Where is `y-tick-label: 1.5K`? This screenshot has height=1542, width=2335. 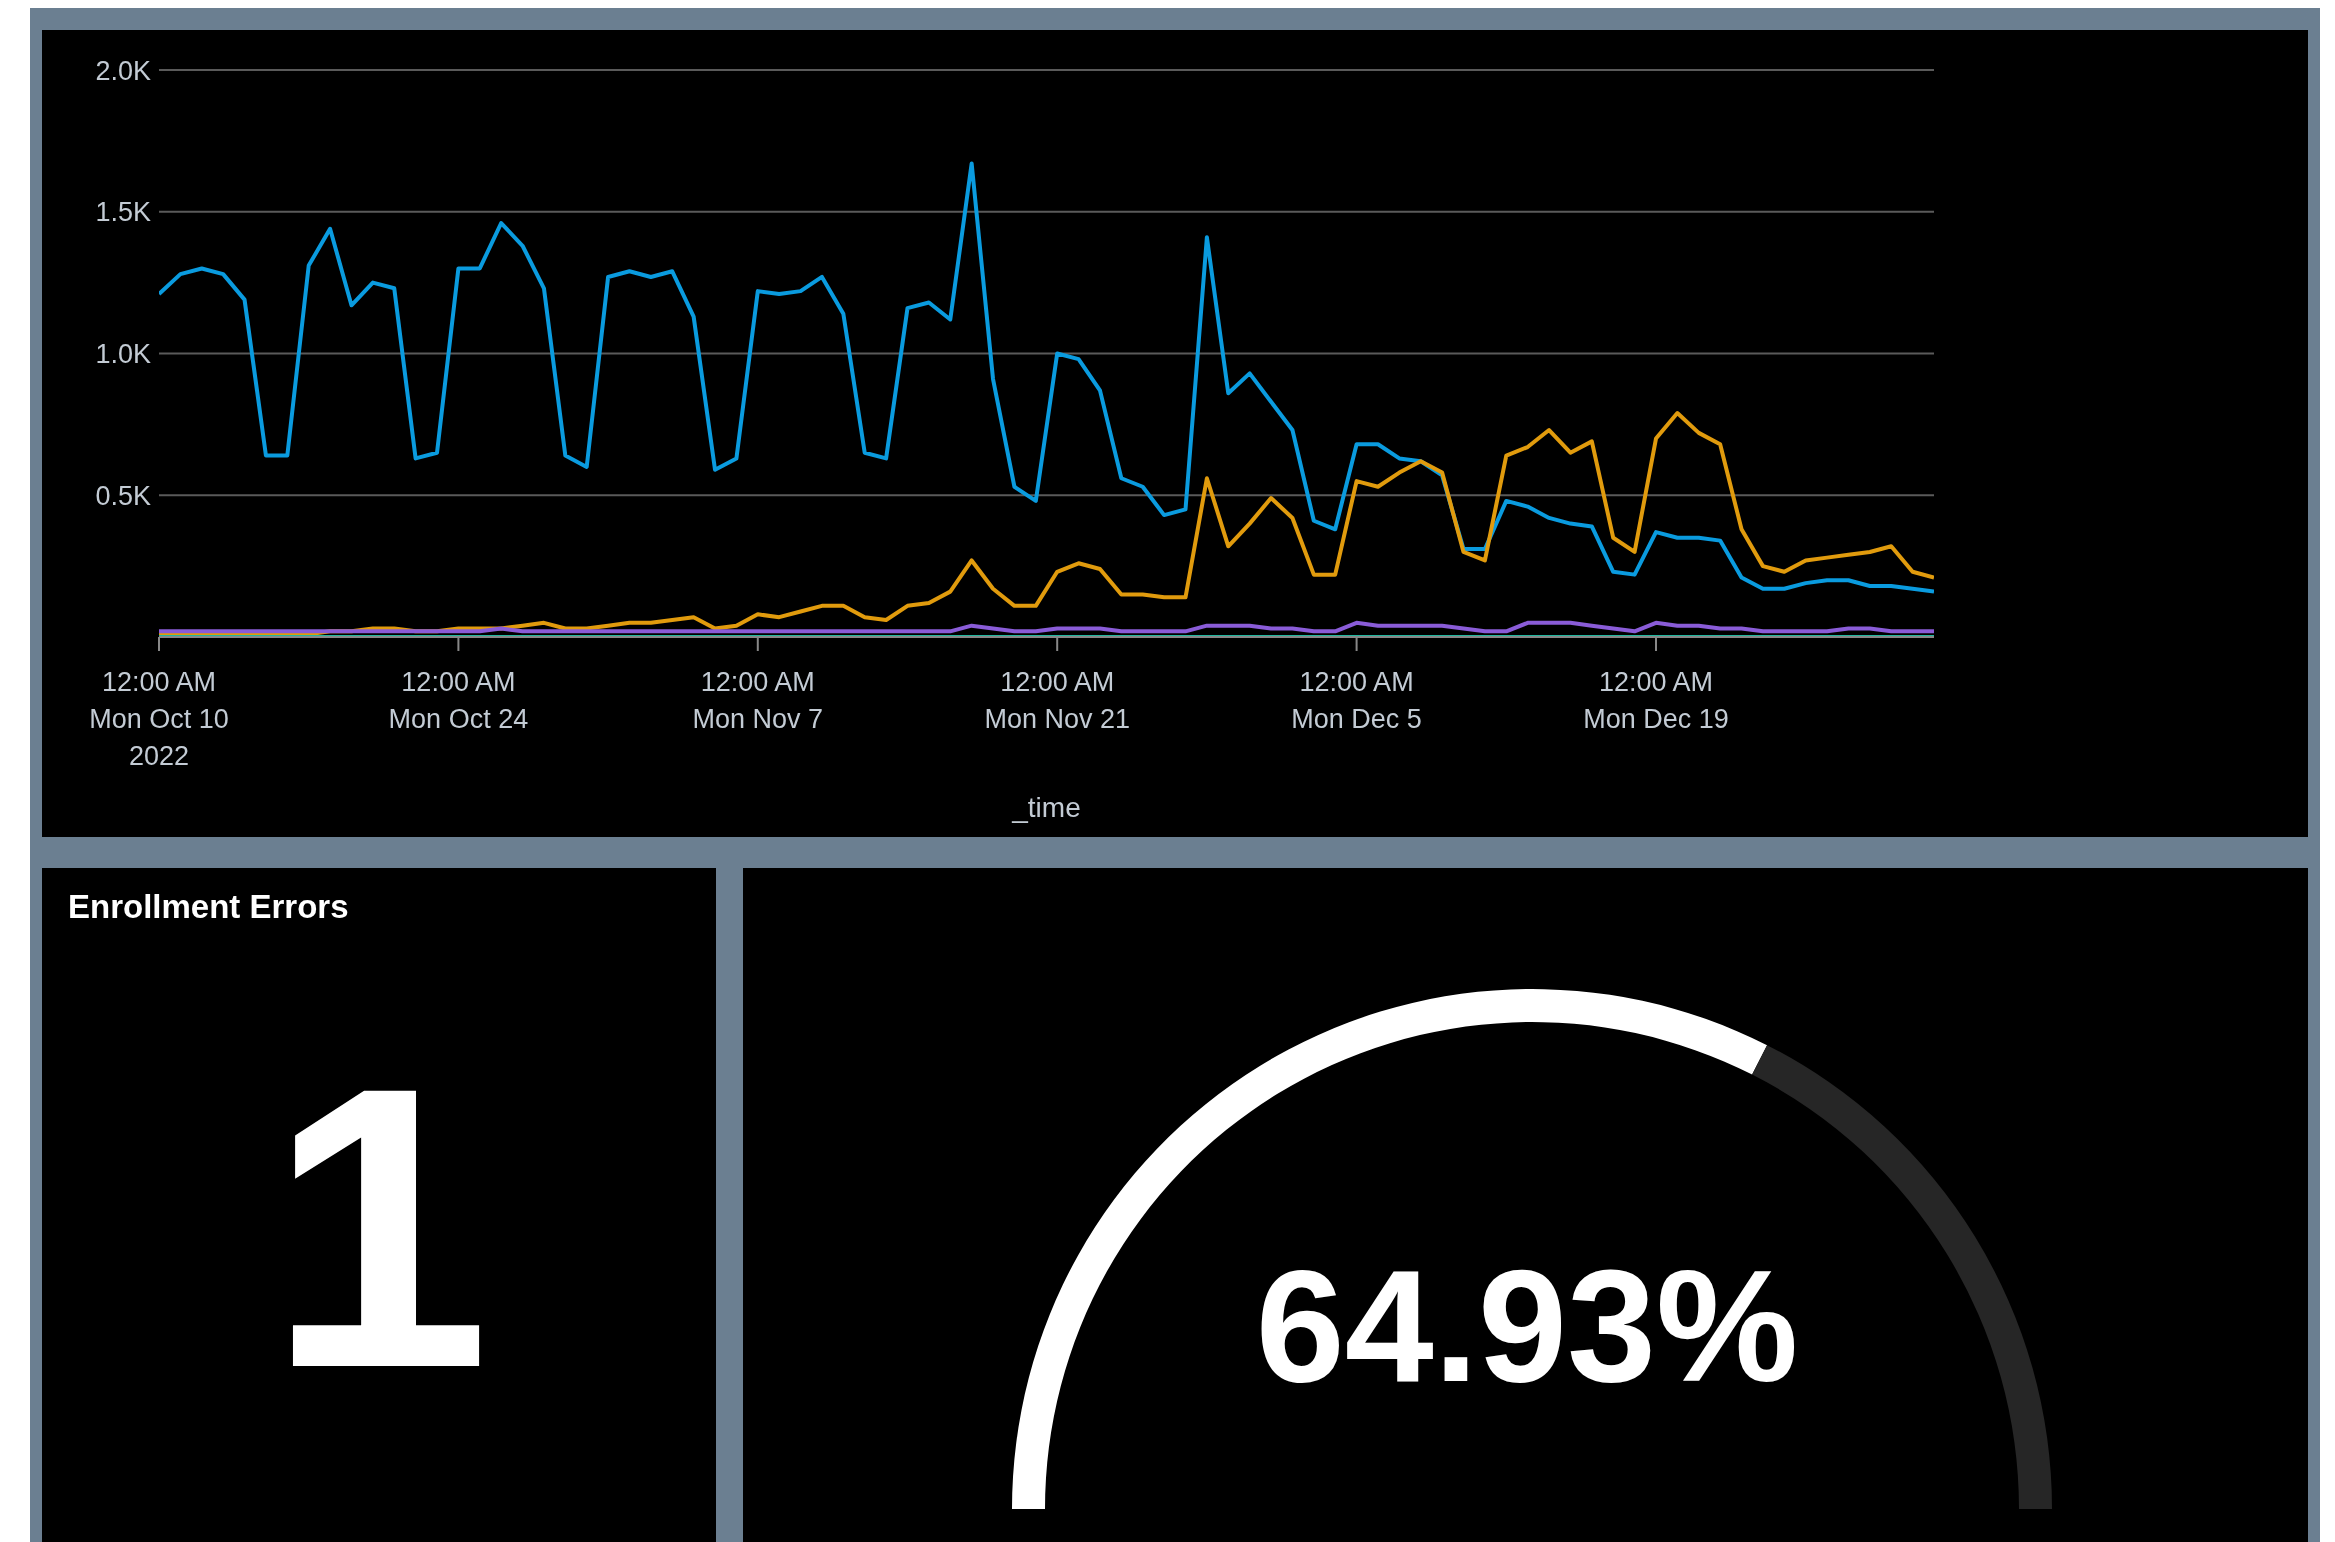
y-tick-label: 1.5K is located at coordinates (123, 212).